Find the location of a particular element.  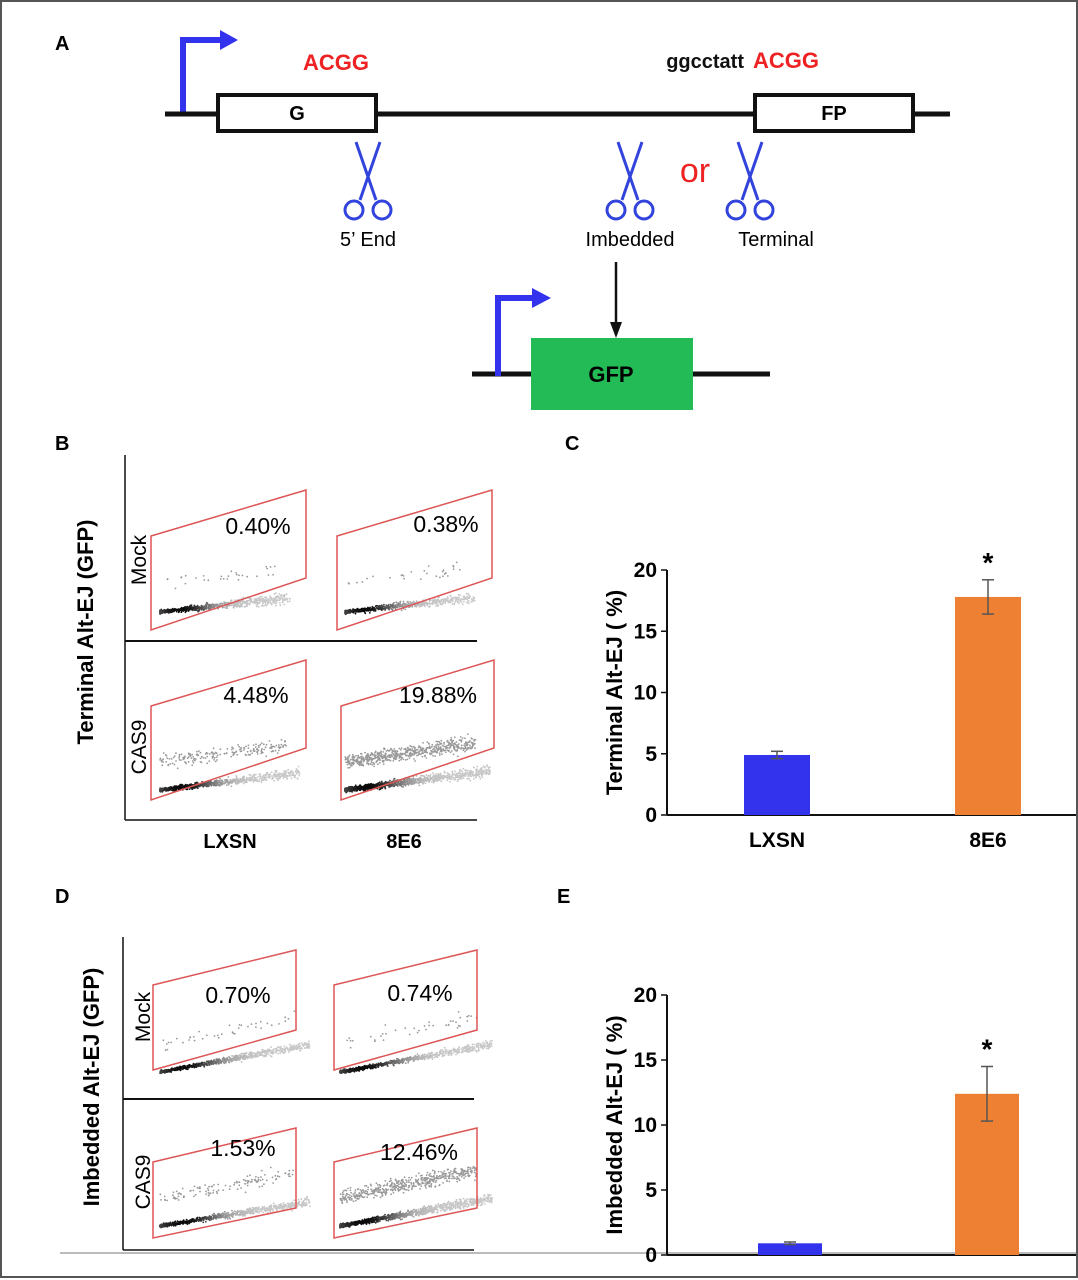

gate-b-cas9-lxsn is located at coordinates (228, 730).